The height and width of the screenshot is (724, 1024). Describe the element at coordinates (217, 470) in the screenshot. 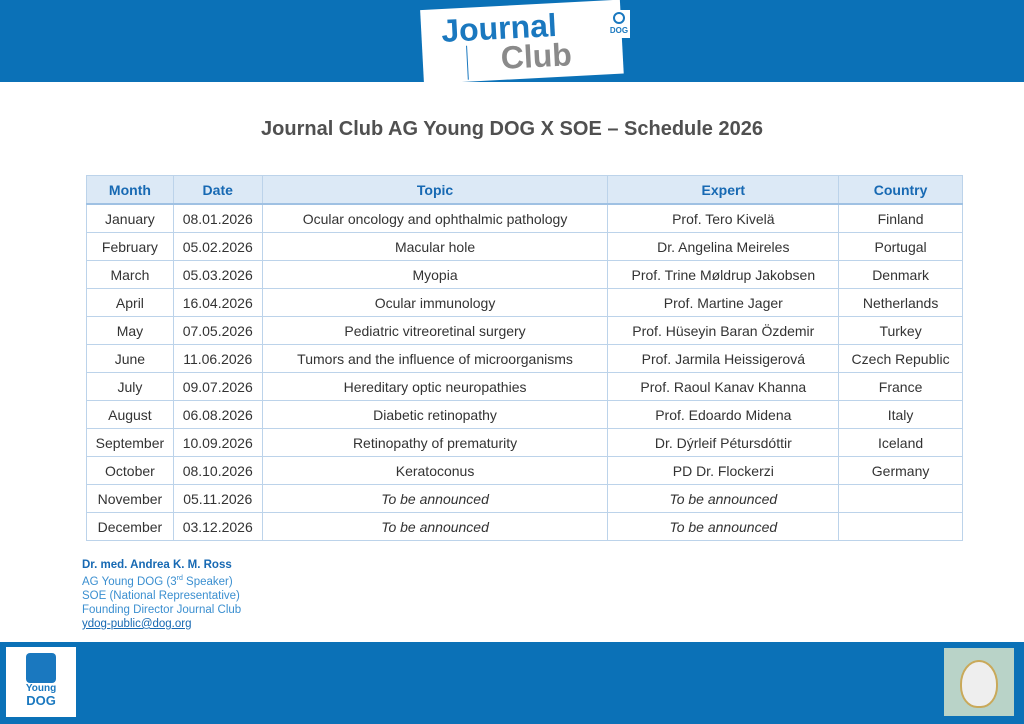

I see `table-cell: 08.10.2026` at that location.